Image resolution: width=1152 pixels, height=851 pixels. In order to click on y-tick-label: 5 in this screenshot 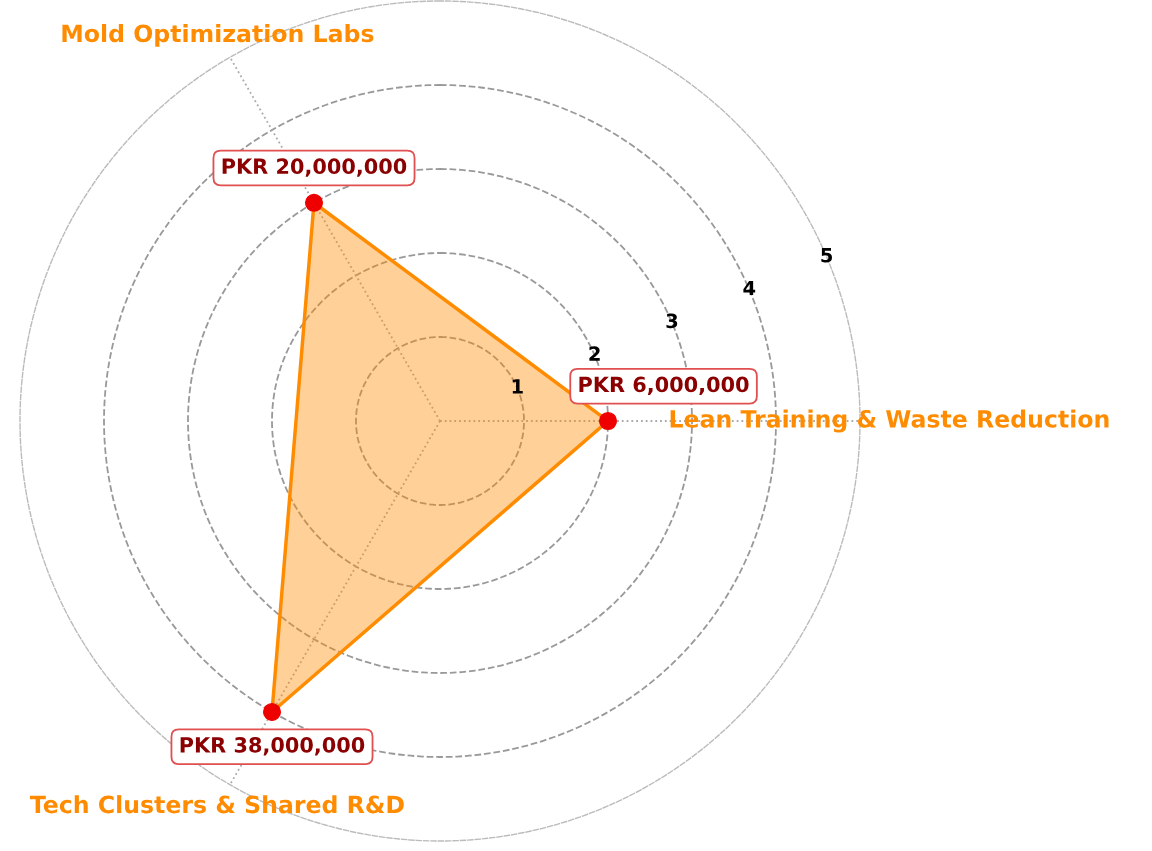, I will do `click(827, 255)`.